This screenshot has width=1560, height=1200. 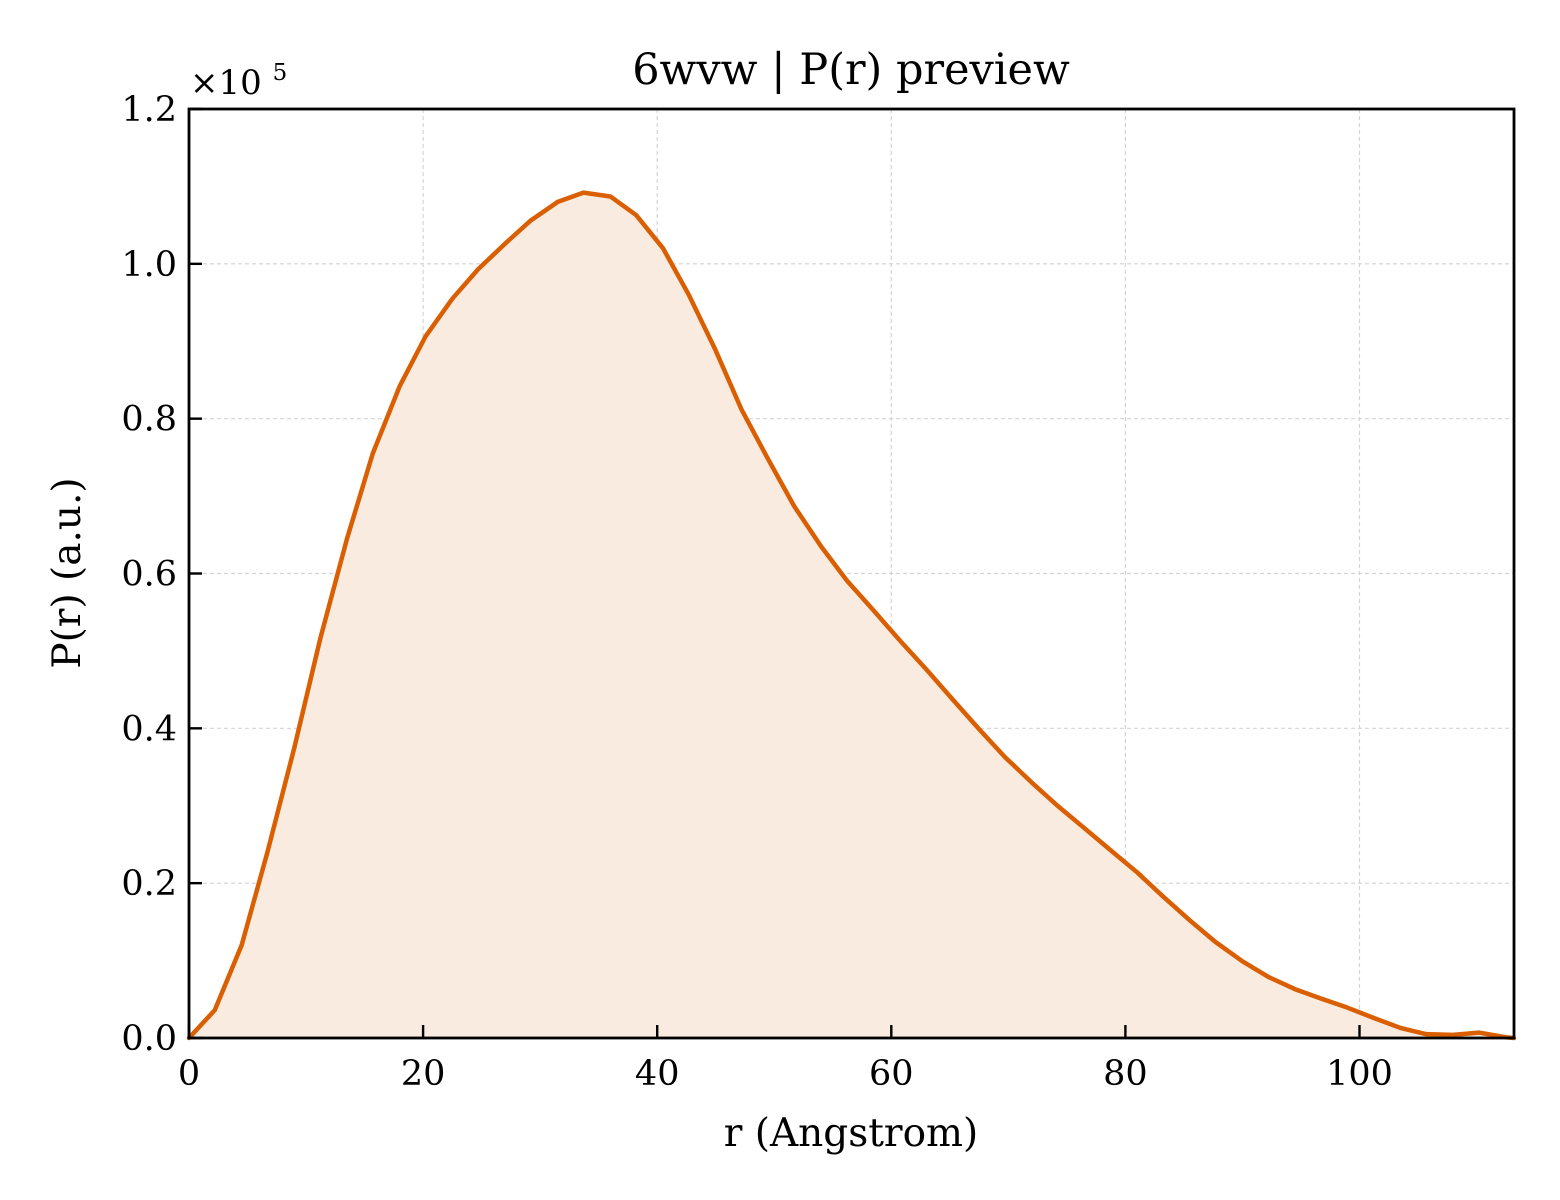 What do you see at coordinates (149, 575) in the screenshot?
I see `y-tick-label: 0.6` at bounding box center [149, 575].